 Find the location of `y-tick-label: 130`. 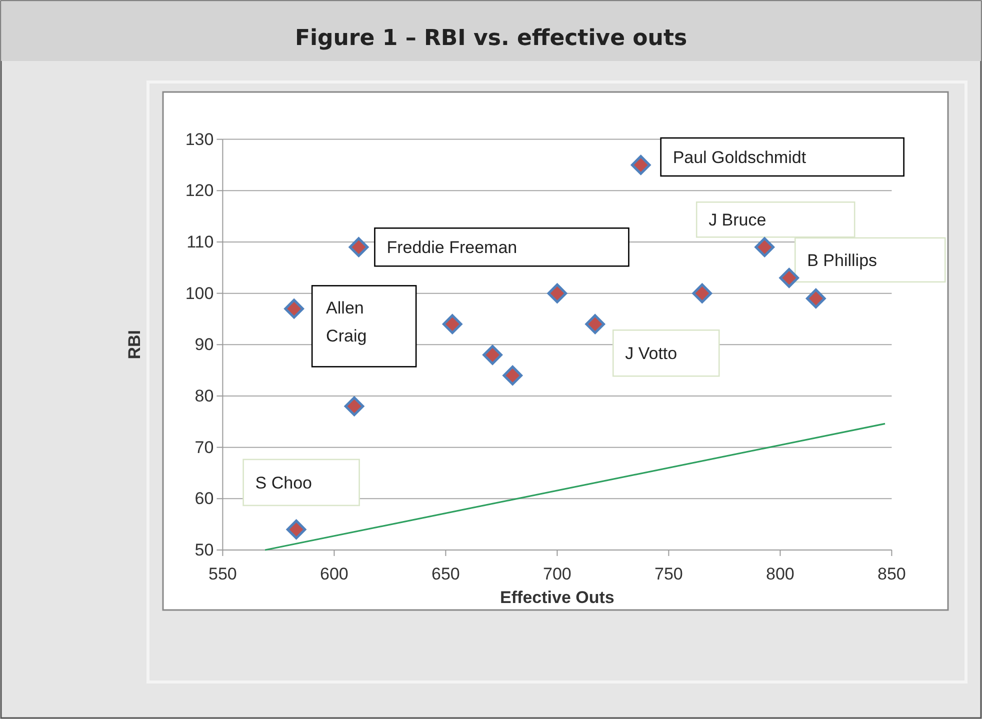

y-tick-label: 130 is located at coordinates (199, 139).